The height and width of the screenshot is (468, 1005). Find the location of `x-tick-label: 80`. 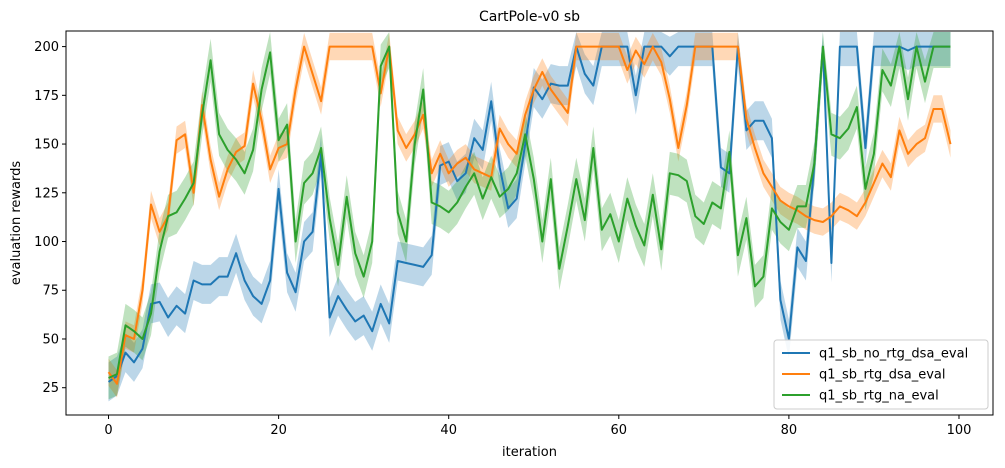

x-tick-label: 80 is located at coordinates (789, 430).